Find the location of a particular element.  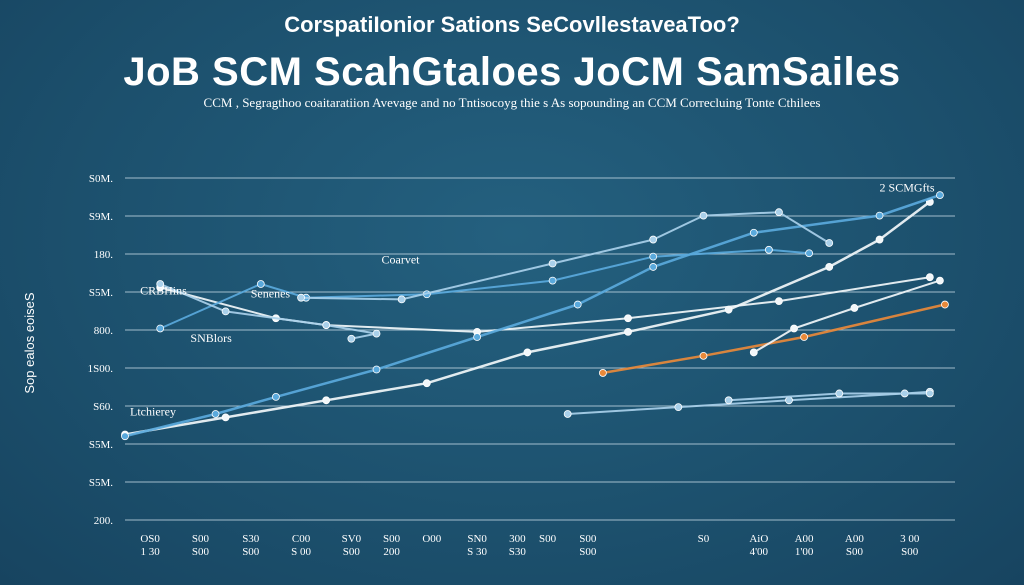

x-tick-label: C00 is located at coordinates (301, 539).